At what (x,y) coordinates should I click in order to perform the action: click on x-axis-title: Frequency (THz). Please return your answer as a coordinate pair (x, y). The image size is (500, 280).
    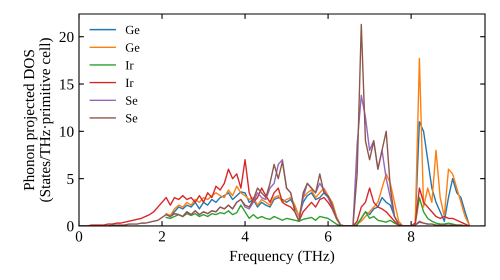
    Looking at the image, I should click on (282, 257).